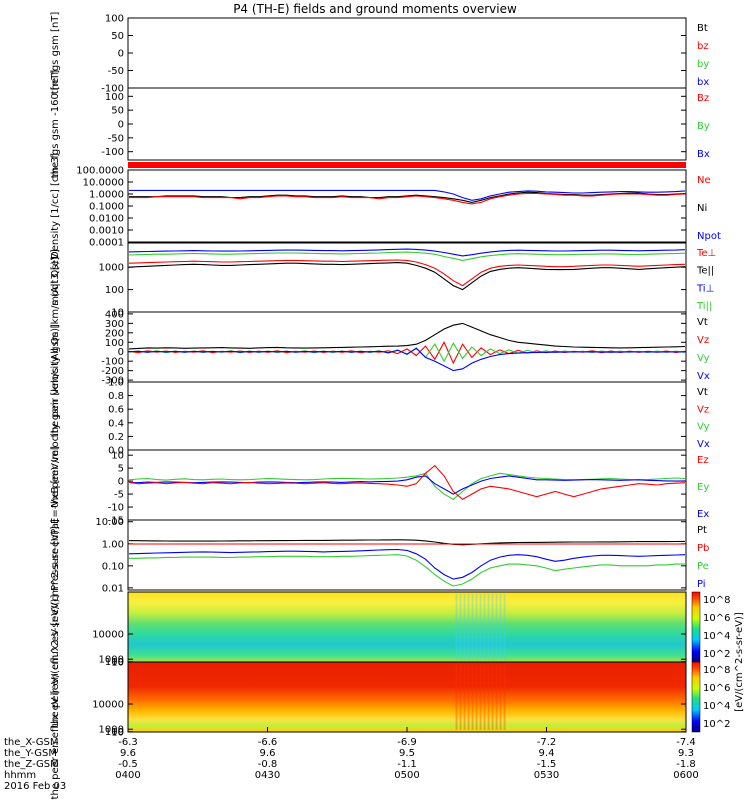  I want to click on colorbar: 10^8 10^6 10^4 10^2, so click(710, 697).